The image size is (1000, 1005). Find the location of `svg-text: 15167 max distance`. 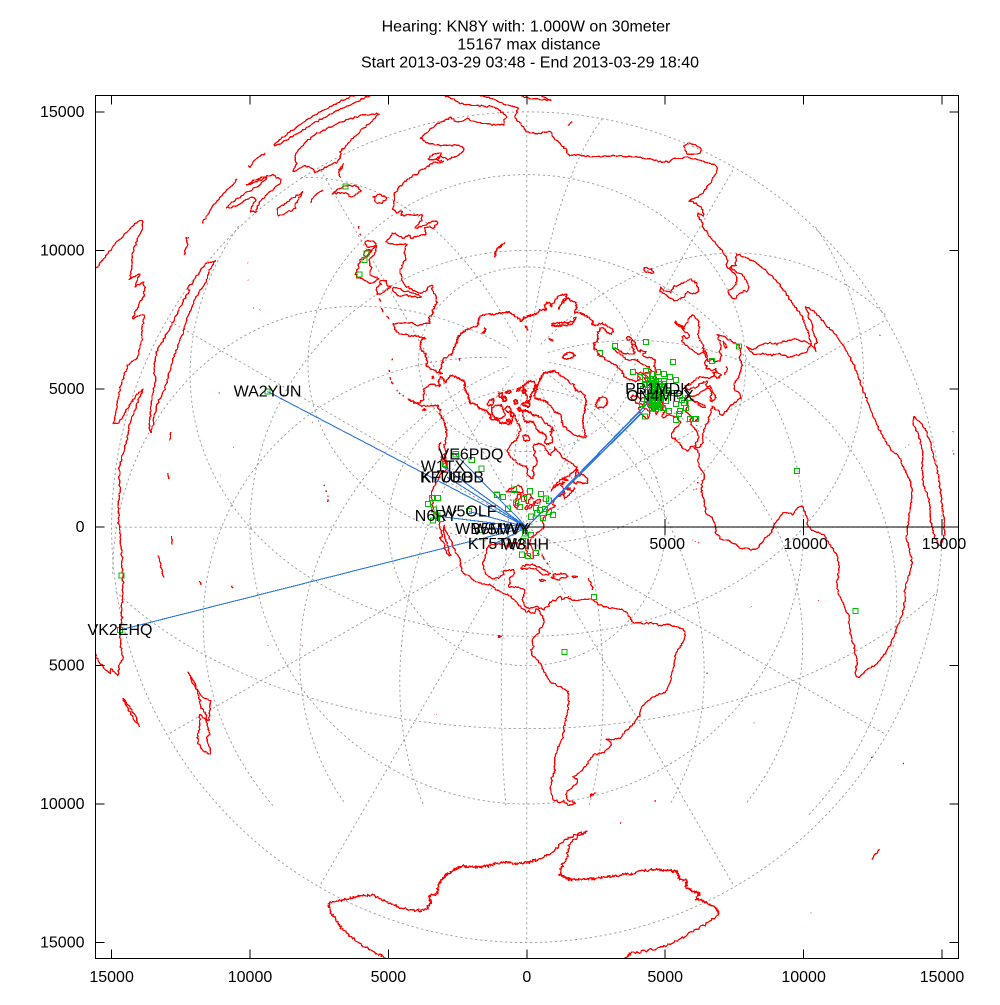

svg-text: 15167 max distance is located at coordinates (528, 45).